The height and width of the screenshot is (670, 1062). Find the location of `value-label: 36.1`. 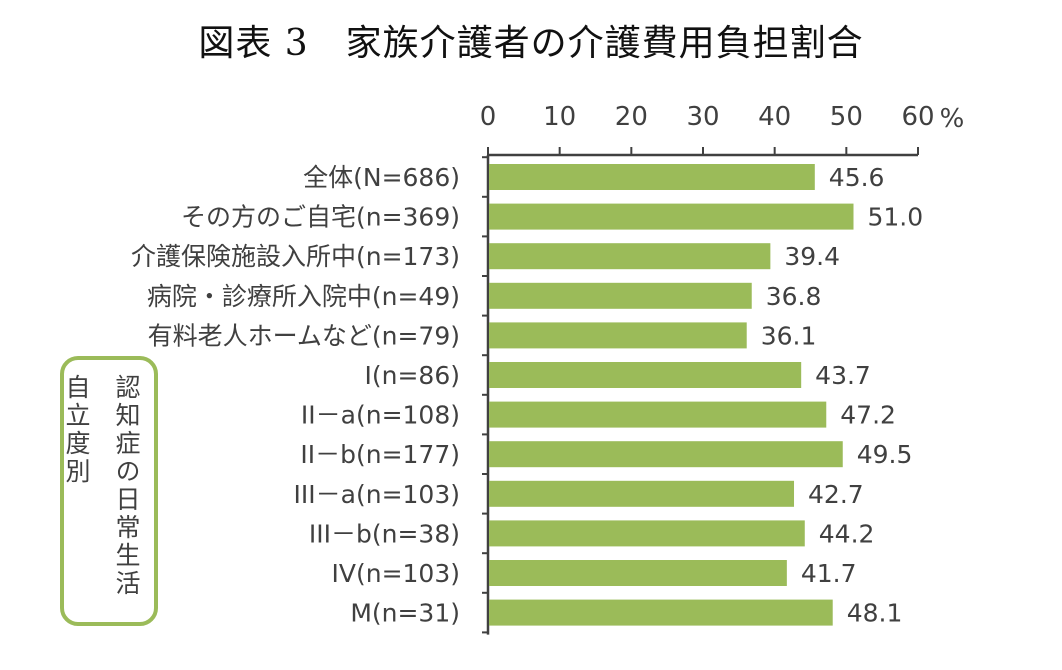

value-label: 36.1 is located at coordinates (789, 335).